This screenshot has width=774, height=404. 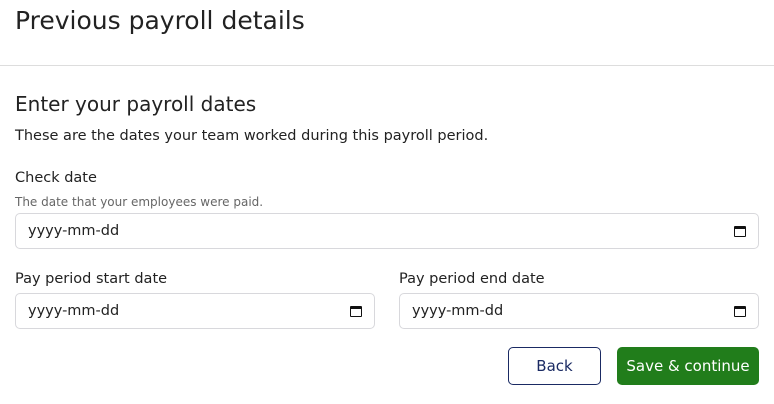 What do you see at coordinates (387, 65) in the screenshot?
I see `divider` at bounding box center [387, 65].